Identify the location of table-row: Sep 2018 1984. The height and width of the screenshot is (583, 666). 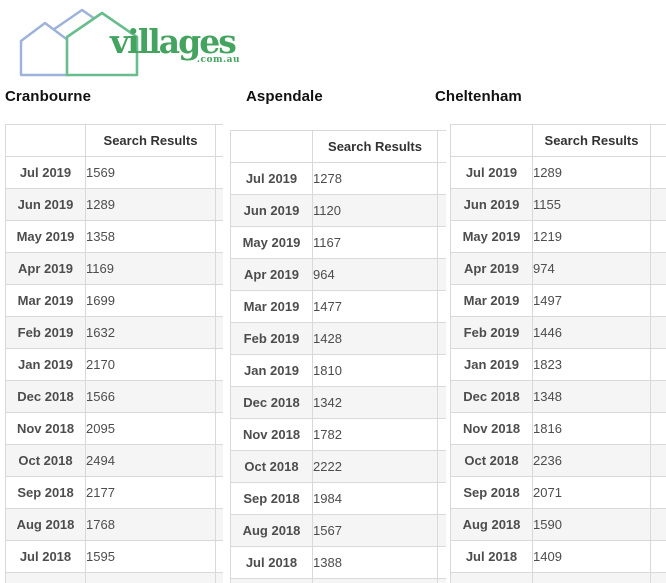
(338, 498).